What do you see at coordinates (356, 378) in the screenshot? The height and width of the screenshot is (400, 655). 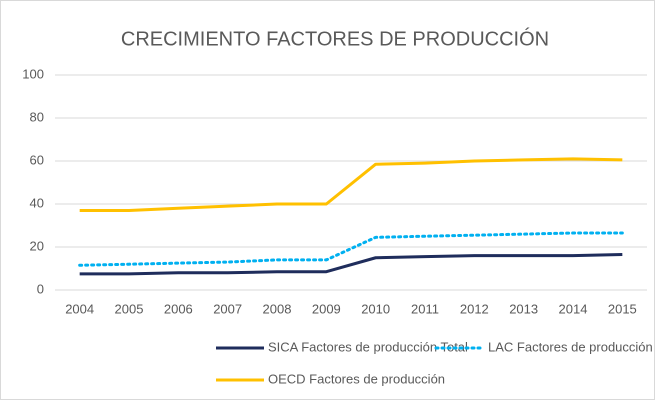 I see `legend-label: OECD Factores de producción` at bounding box center [356, 378].